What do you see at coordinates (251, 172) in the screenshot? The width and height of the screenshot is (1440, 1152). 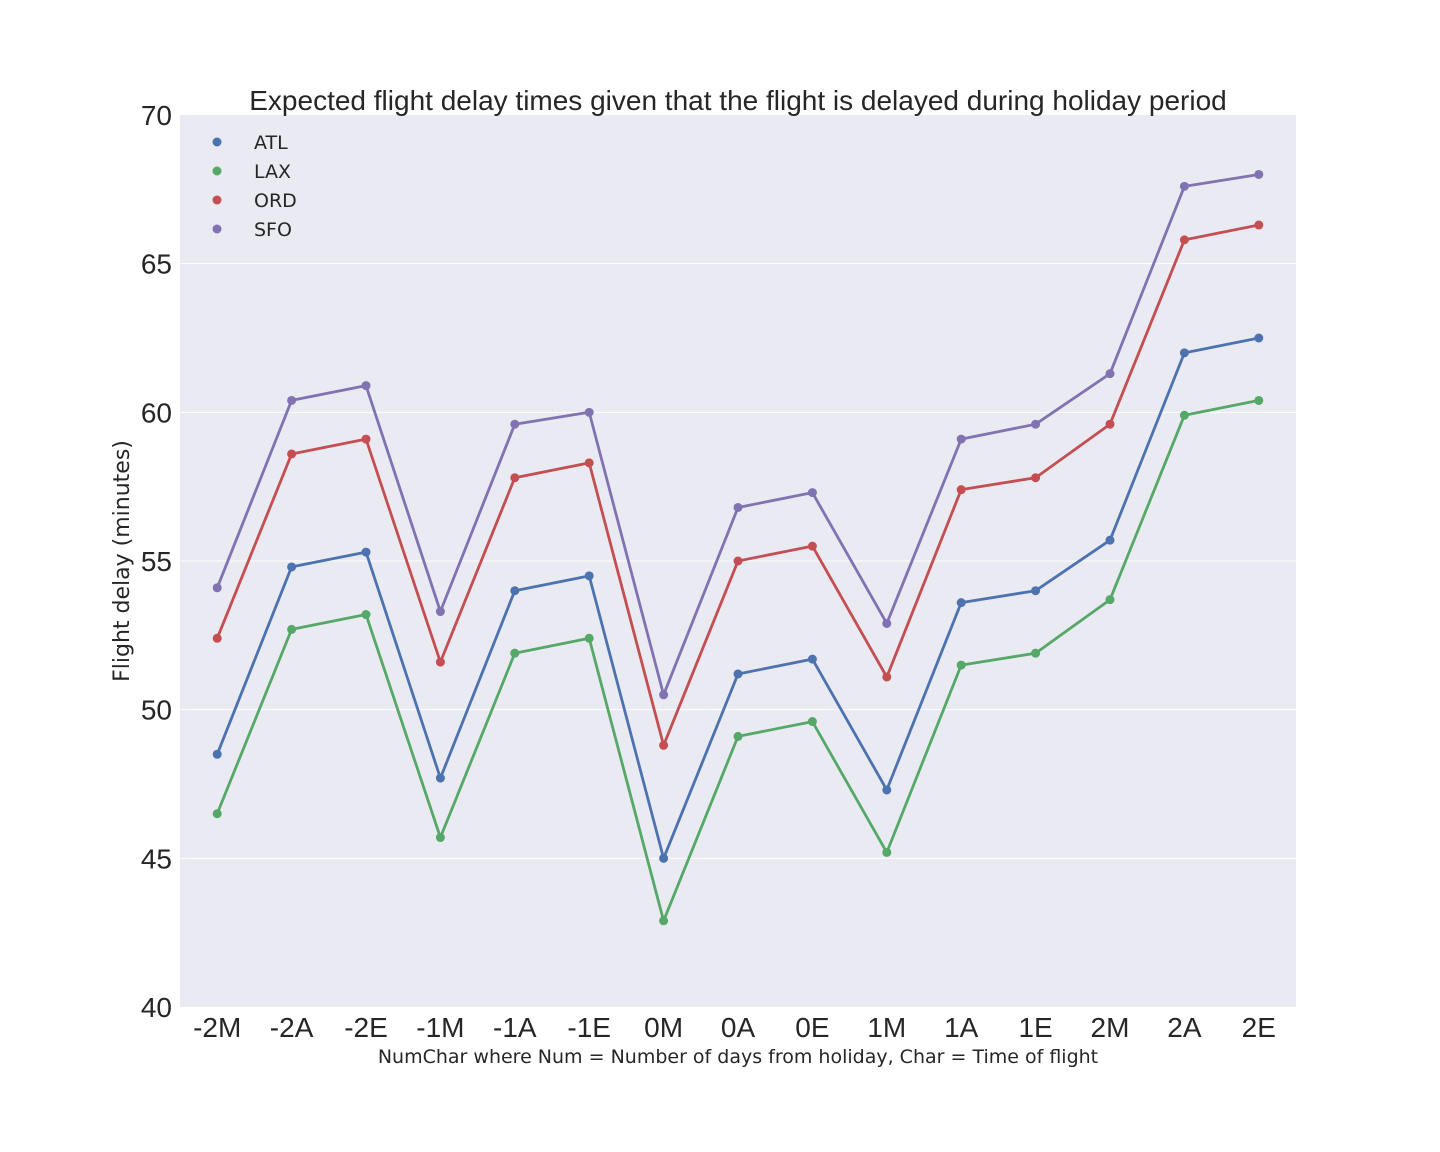 I see `legend-item-lax: LAX` at bounding box center [251, 172].